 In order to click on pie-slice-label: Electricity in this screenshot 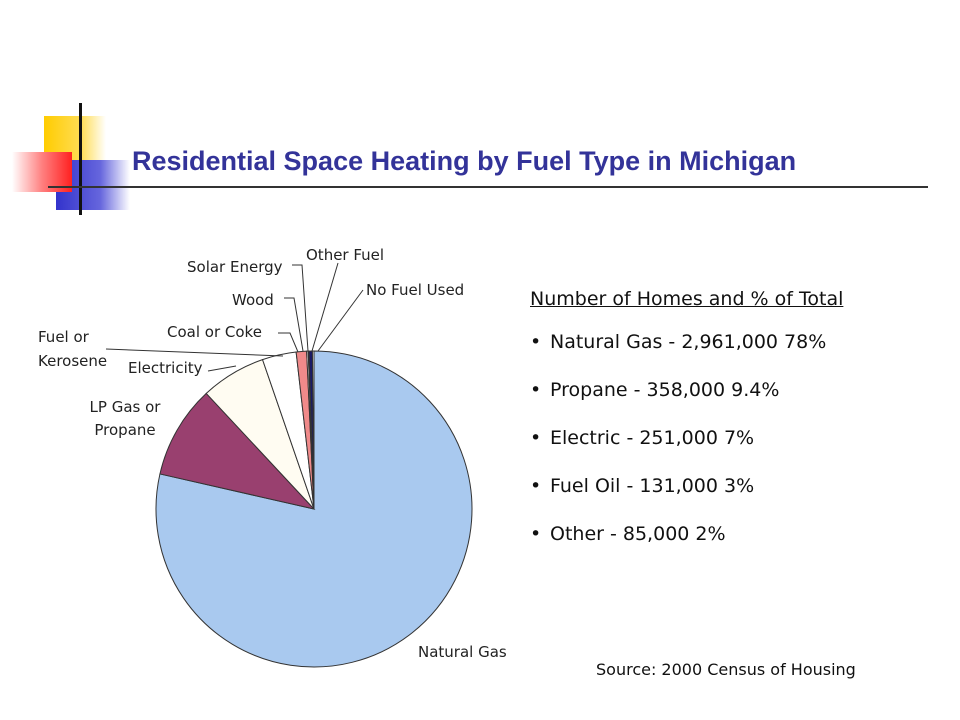, I will do `click(165, 368)`.